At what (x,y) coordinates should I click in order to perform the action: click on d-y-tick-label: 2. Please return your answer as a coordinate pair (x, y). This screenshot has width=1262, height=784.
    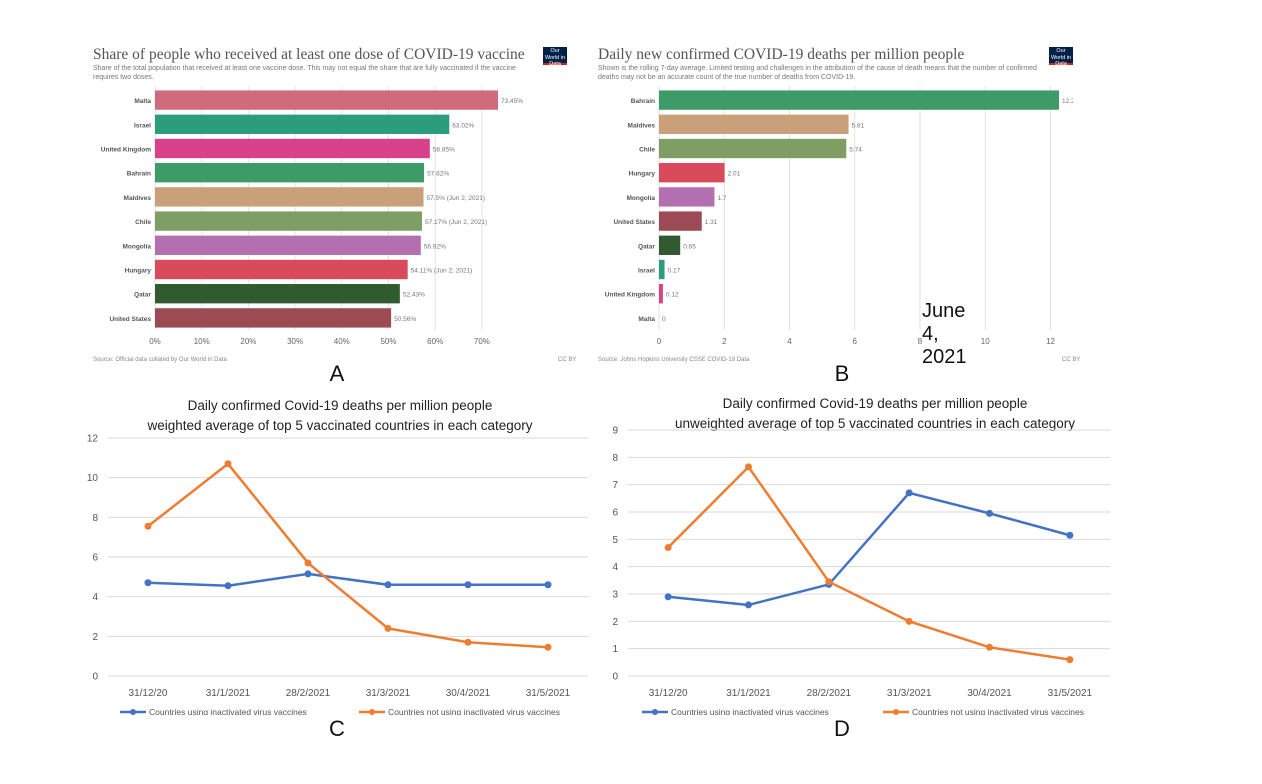
    Looking at the image, I should click on (615, 622).